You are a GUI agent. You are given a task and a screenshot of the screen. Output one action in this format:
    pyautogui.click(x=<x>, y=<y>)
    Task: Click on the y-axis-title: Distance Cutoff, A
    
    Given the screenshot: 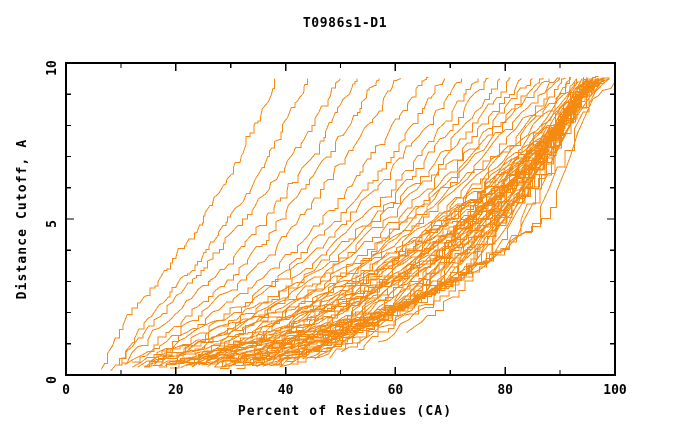 What is the action you would take?
    pyautogui.click(x=22, y=219)
    